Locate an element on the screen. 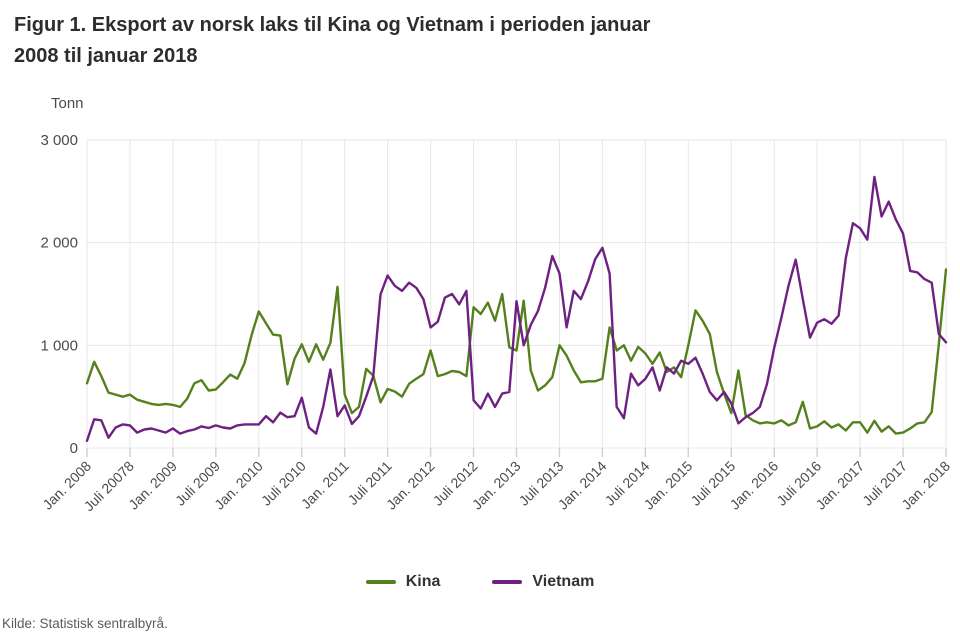 The height and width of the screenshot is (642, 960). y-tick-label: 3 000 is located at coordinates (59, 140).